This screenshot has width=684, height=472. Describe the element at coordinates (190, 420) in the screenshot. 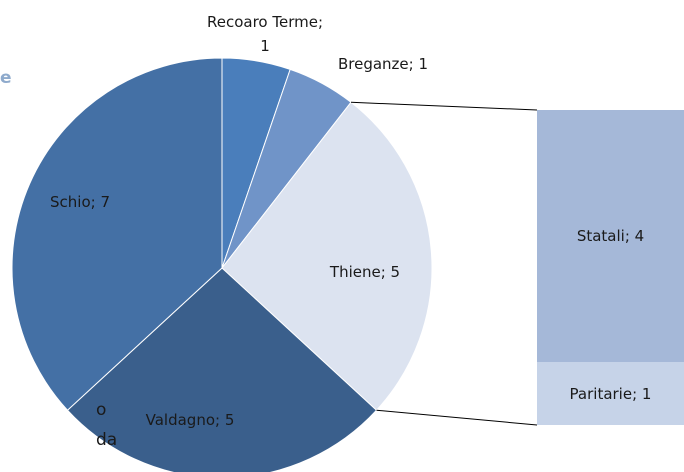

I see `data-label: Valdagno; 5` at that location.